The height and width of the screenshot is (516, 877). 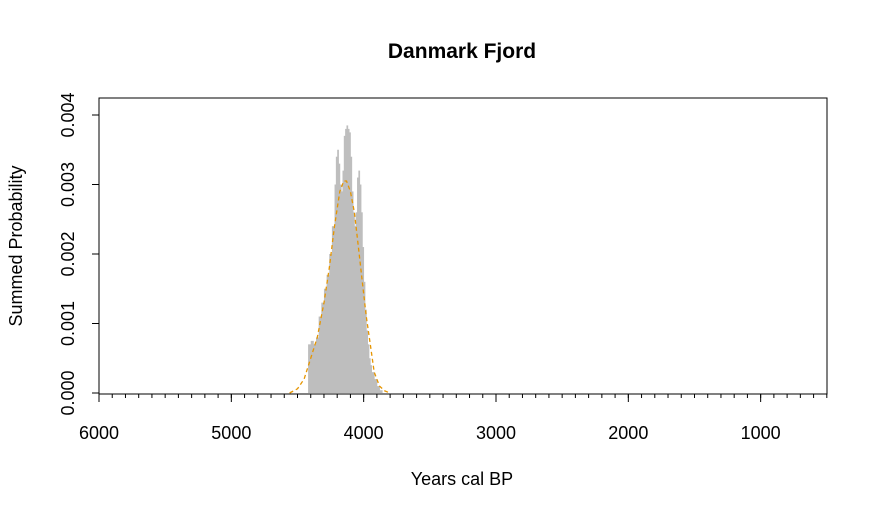 I want to click on density-line, so click(x=340, y=287).